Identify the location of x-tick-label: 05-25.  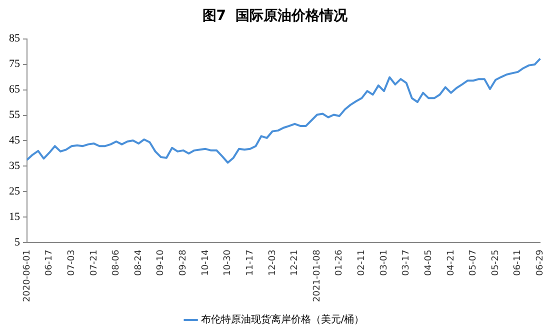
(495, 263).